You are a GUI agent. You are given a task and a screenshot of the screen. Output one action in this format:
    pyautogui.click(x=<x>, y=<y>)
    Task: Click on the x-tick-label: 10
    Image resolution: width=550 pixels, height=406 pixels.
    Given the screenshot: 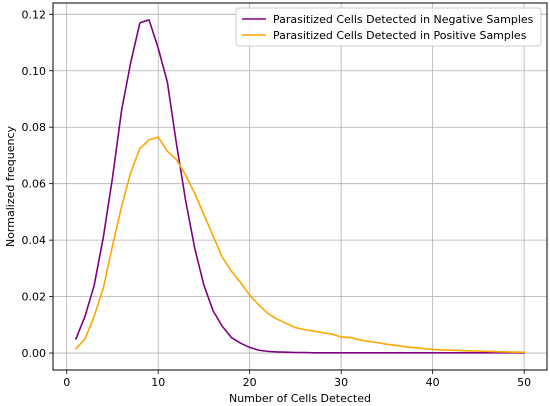 What is the action you would take?
    pyautogui.click(x=158, y=382)
    